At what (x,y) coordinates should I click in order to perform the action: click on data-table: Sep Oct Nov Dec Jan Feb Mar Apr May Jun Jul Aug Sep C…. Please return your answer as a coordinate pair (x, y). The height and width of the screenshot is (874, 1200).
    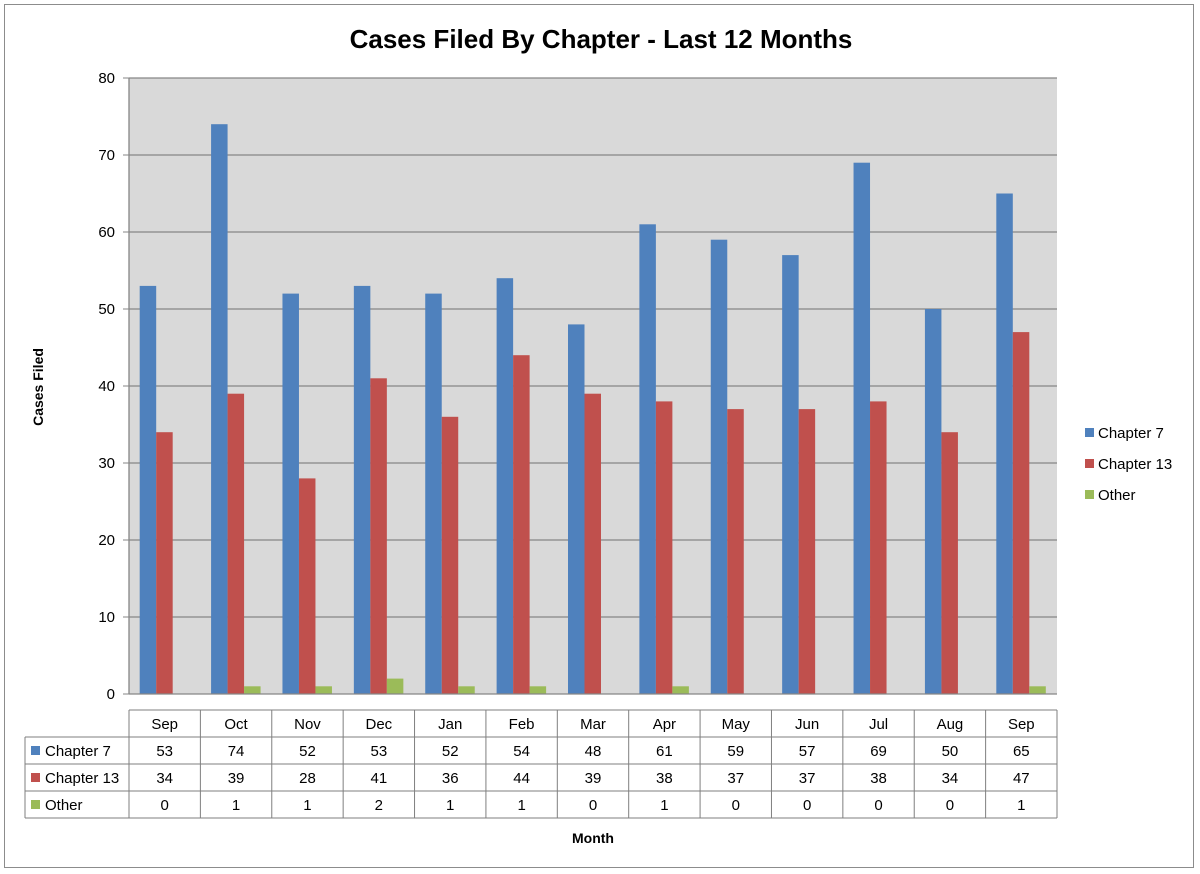
    Looking at the image, I should click on (541, 764).